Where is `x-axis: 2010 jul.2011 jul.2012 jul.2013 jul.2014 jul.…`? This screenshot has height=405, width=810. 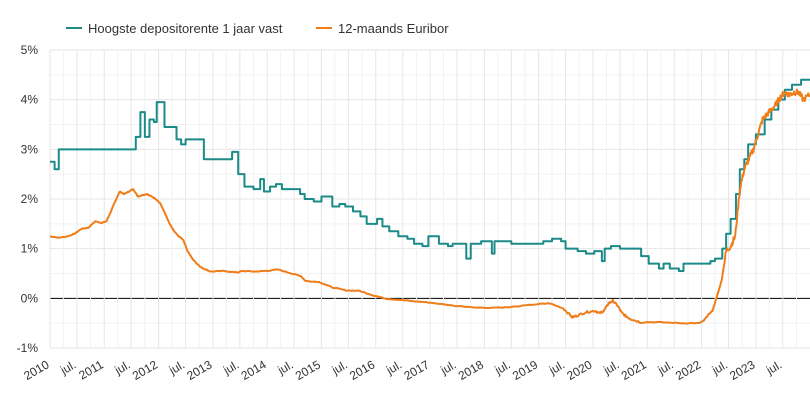
x-axis: 2010 jul.2011 jul.2012 jul.2013 jul.2014 jul.… is located at coordinates (402, 370).